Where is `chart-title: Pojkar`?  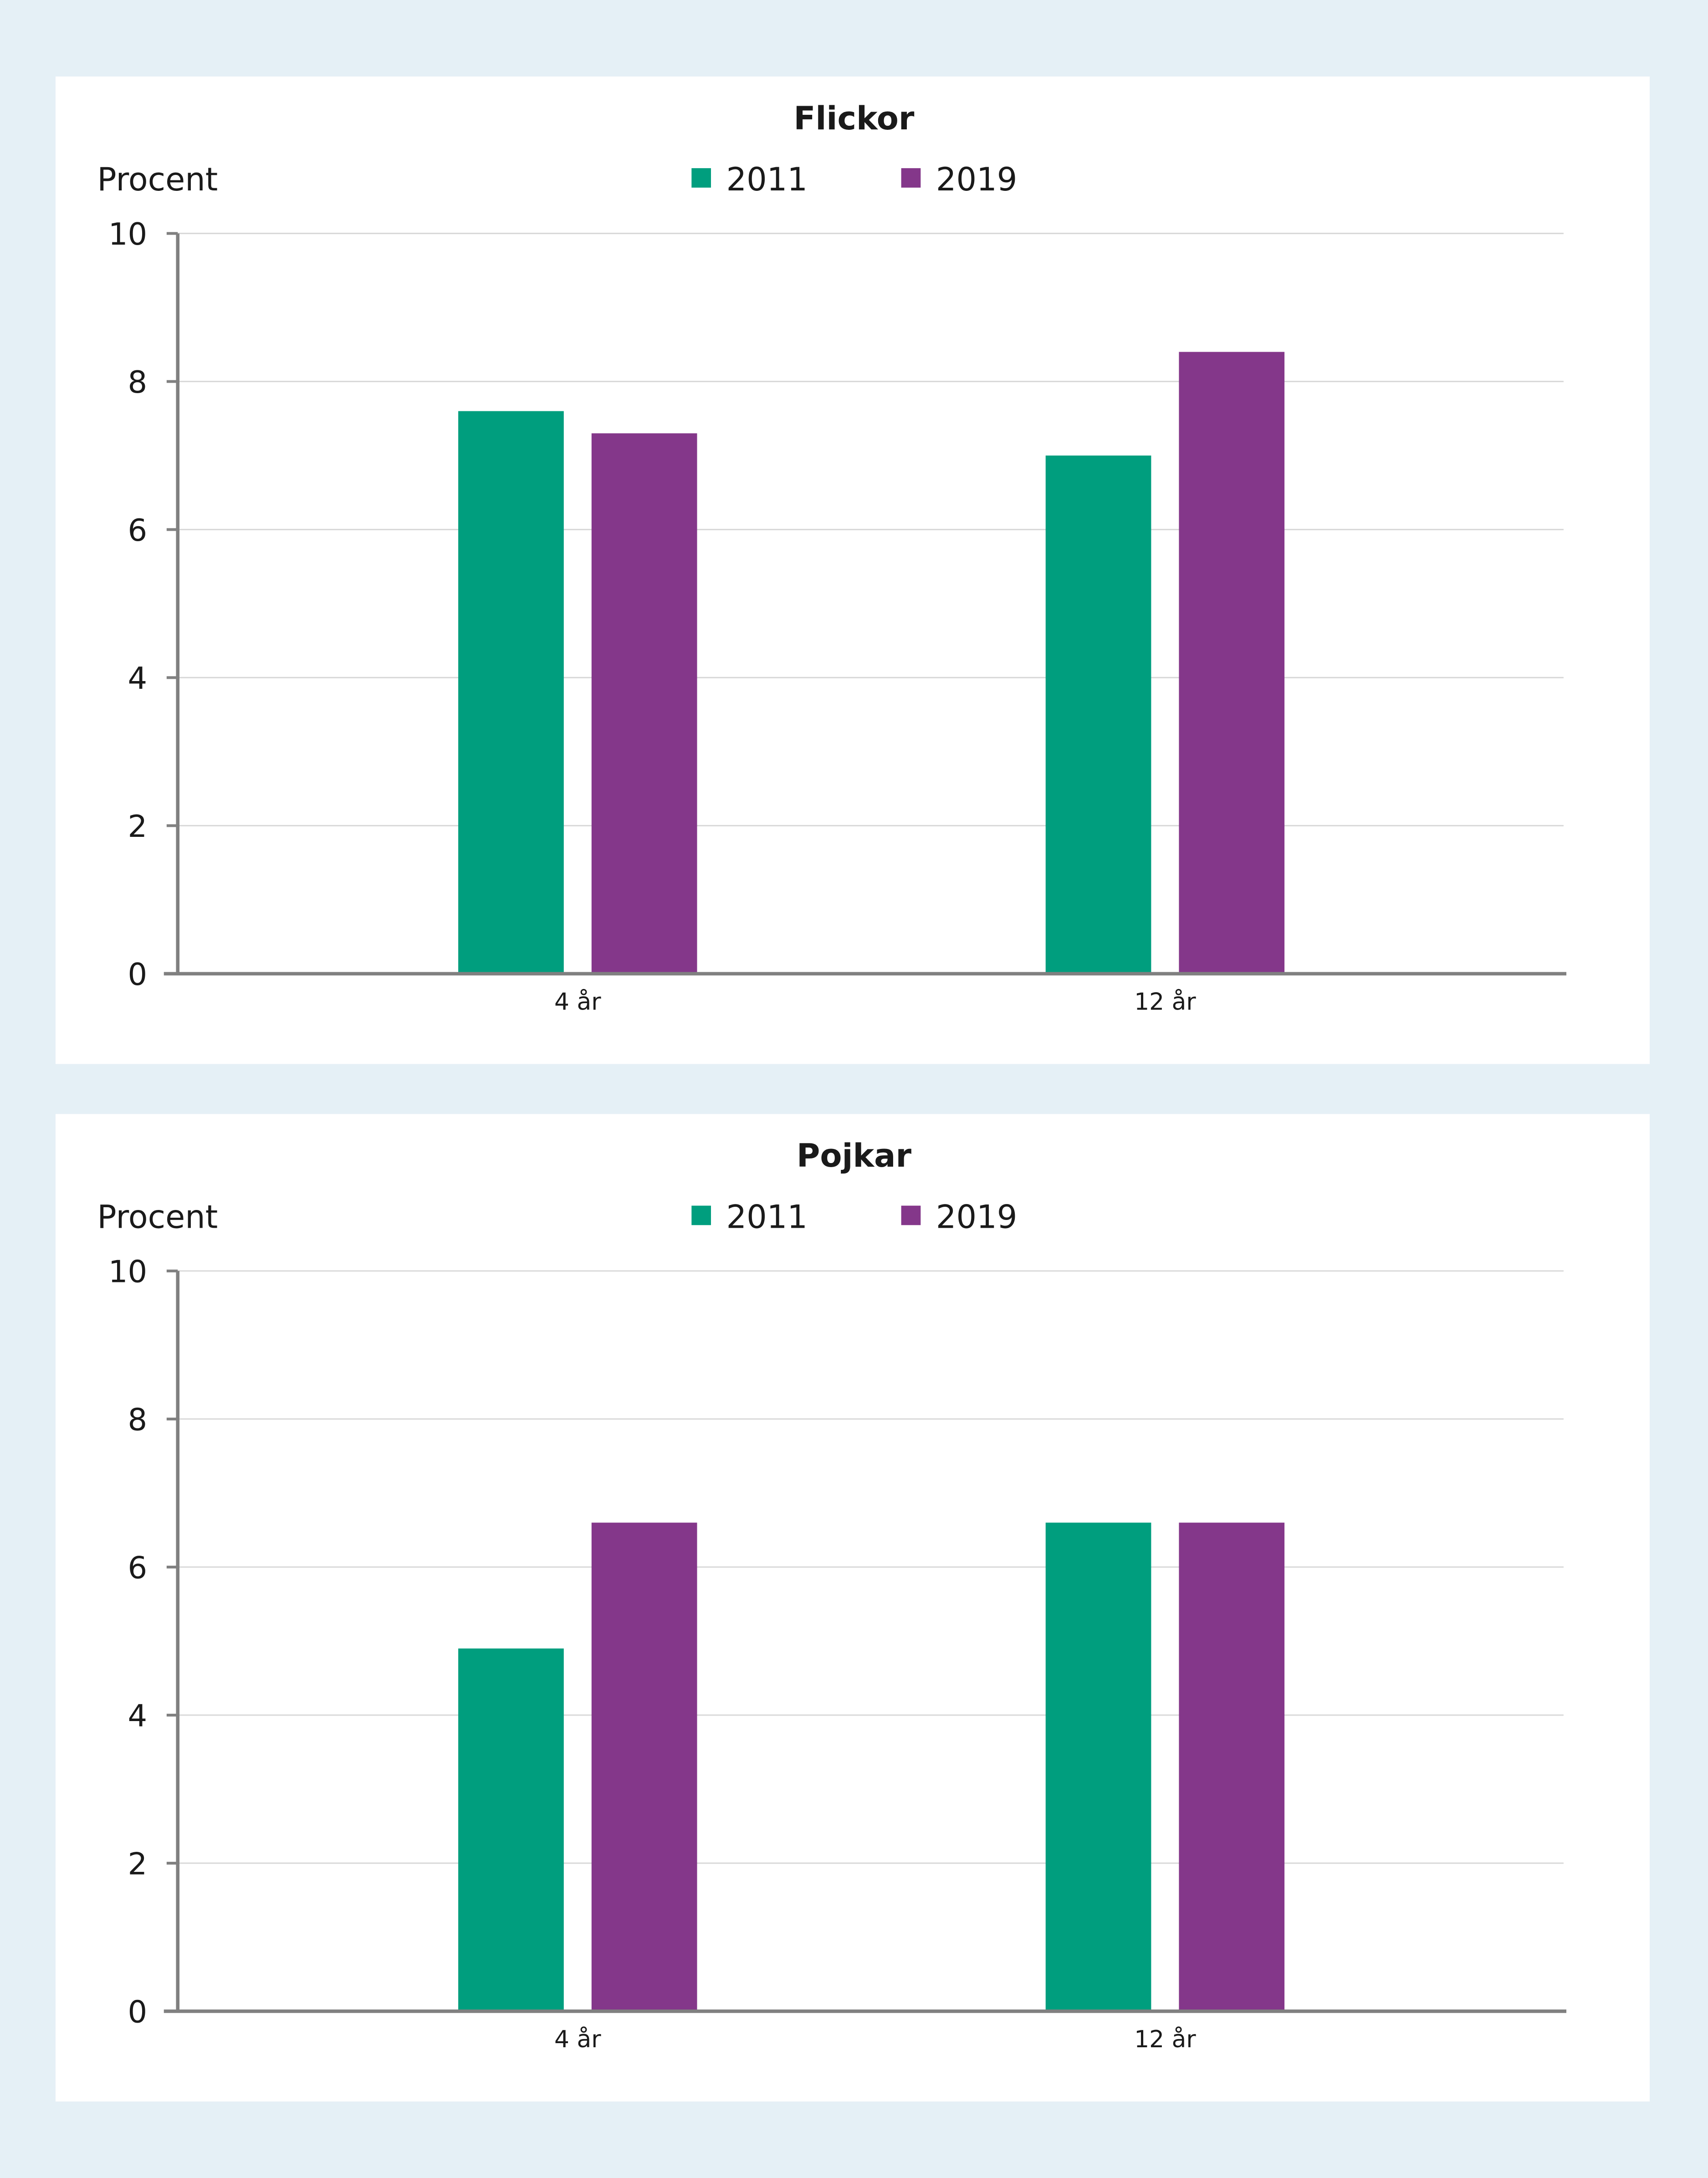 chart-title: Pojkar is located at coordinates (855, 1155).